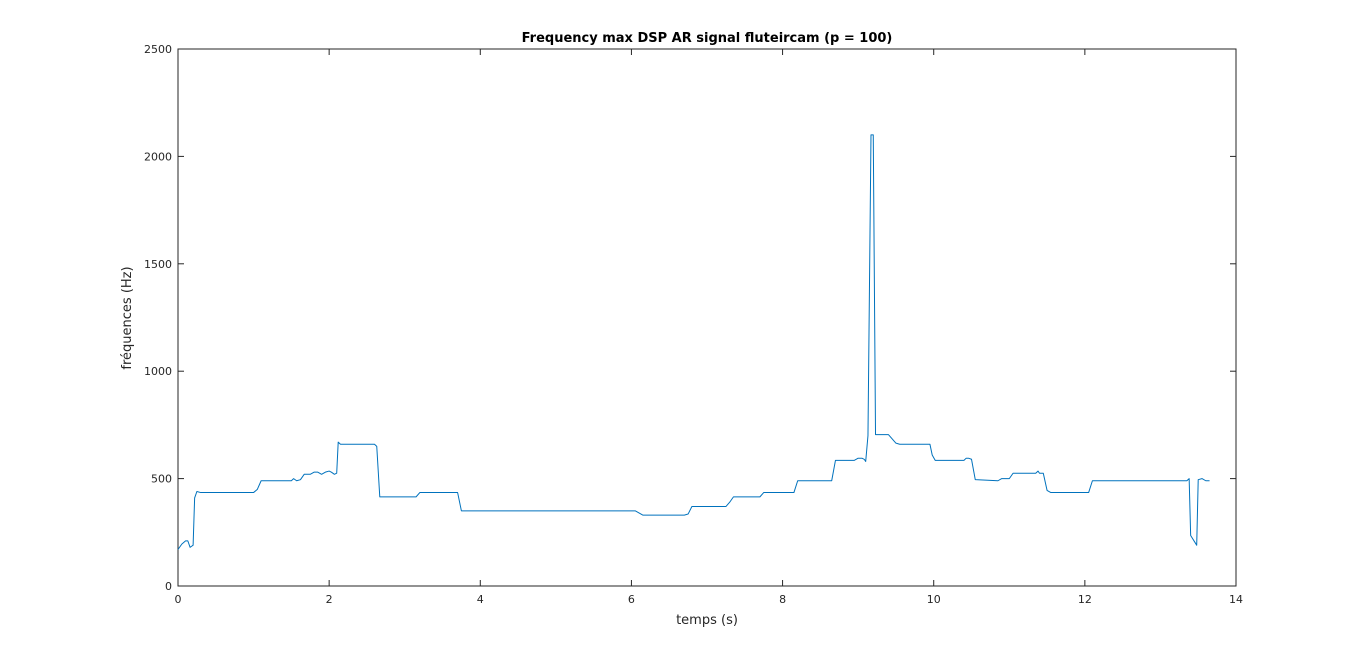 This screenshot has width=1366, height=658. What do you see at coordinates (631, 599) in the screenshot?
I see `x-tick-label: 6` at bounding box center [631, 599].